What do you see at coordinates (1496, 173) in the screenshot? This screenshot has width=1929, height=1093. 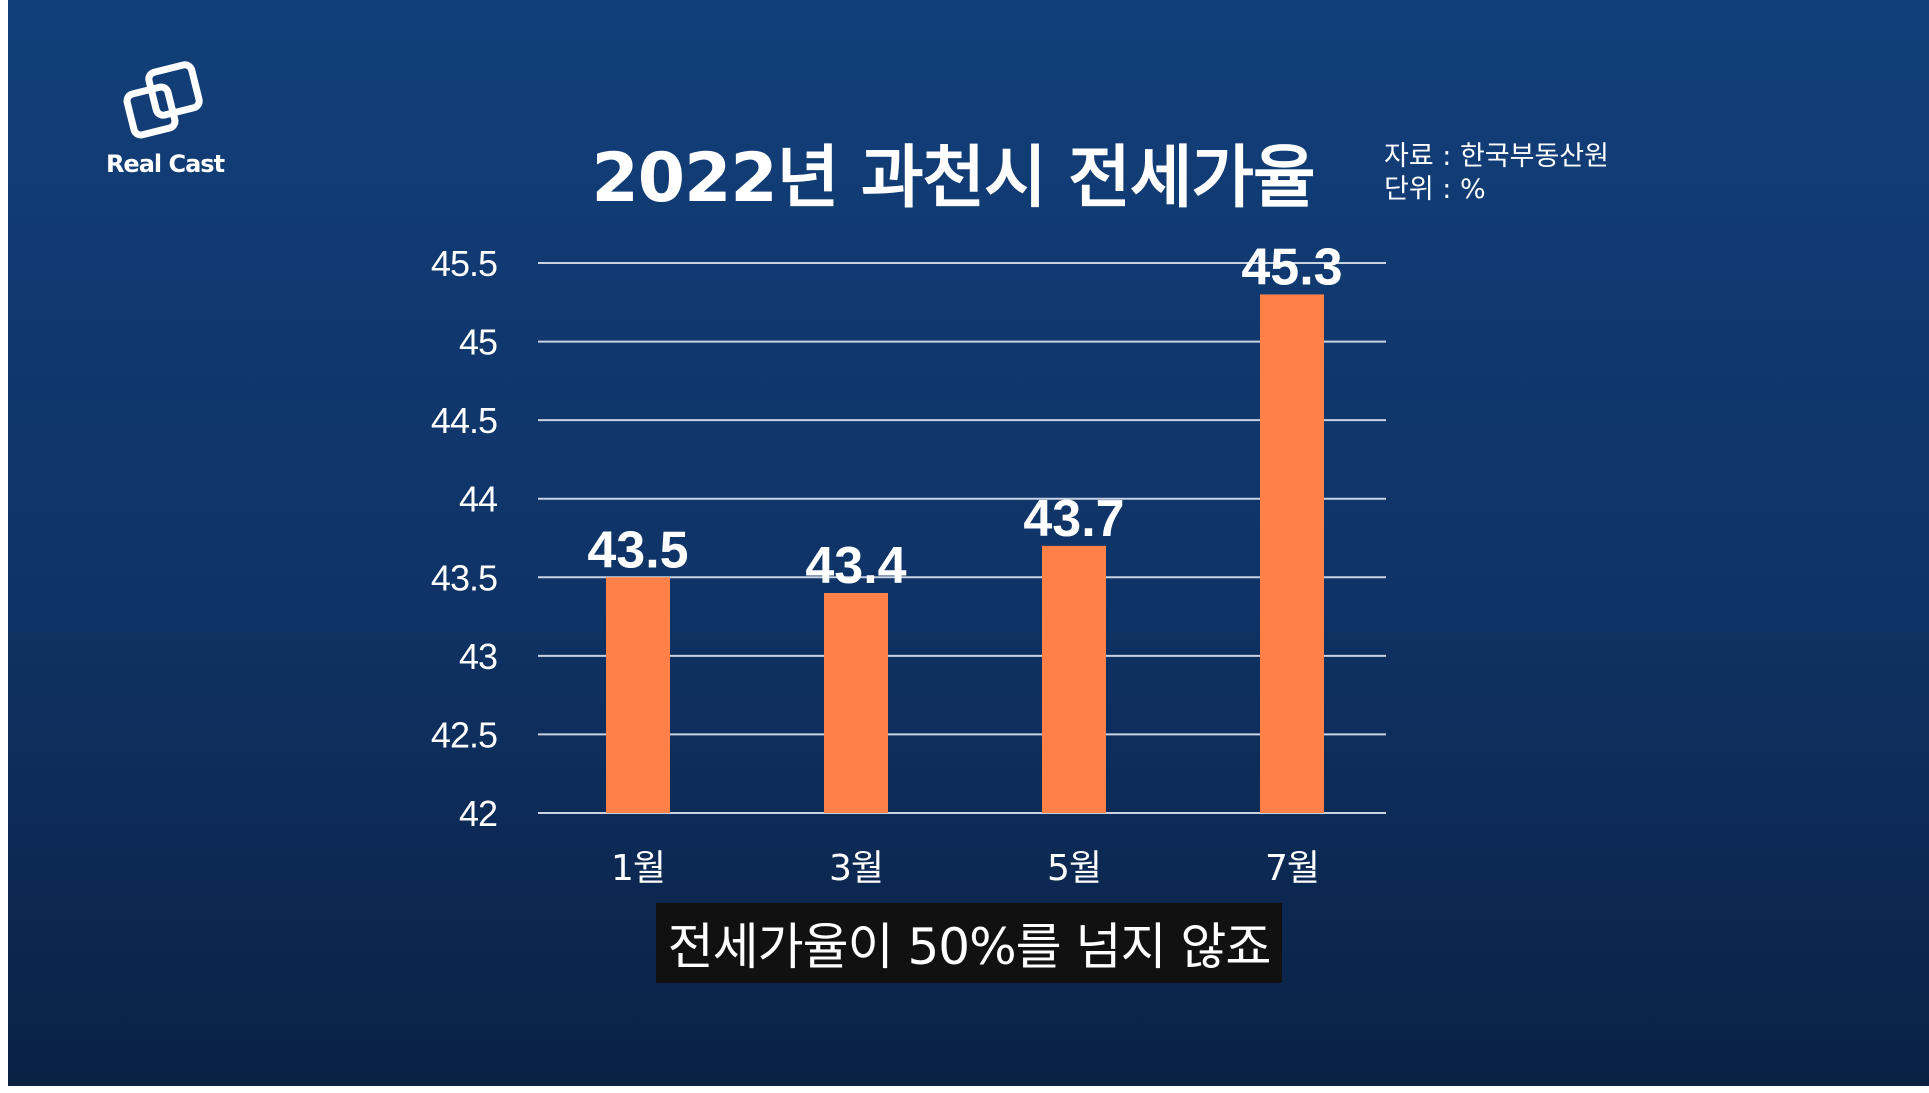 I see `chart-meta: 자료 : 한국부동산원 단위 : %` at bounding box center [1496, 173].